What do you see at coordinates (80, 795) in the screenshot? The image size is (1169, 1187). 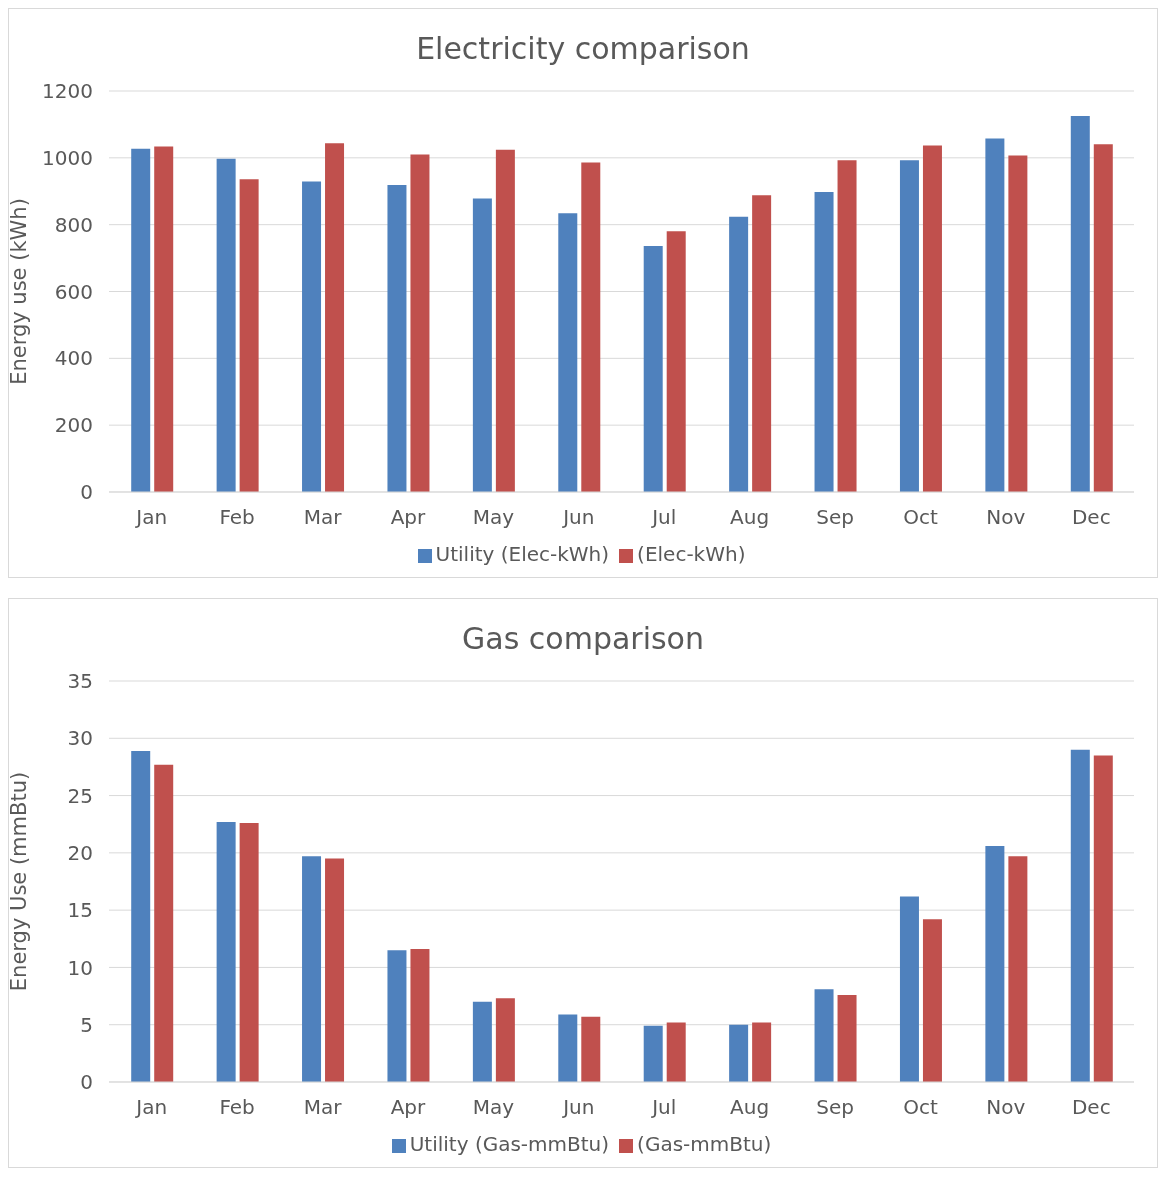 I see `y-tick-label: 25` at bounding box center [80, 795].